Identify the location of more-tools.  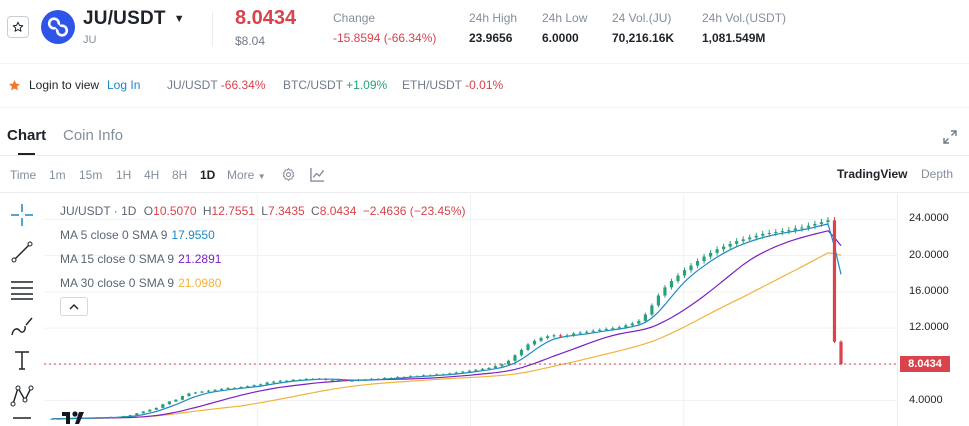
(22, 421).